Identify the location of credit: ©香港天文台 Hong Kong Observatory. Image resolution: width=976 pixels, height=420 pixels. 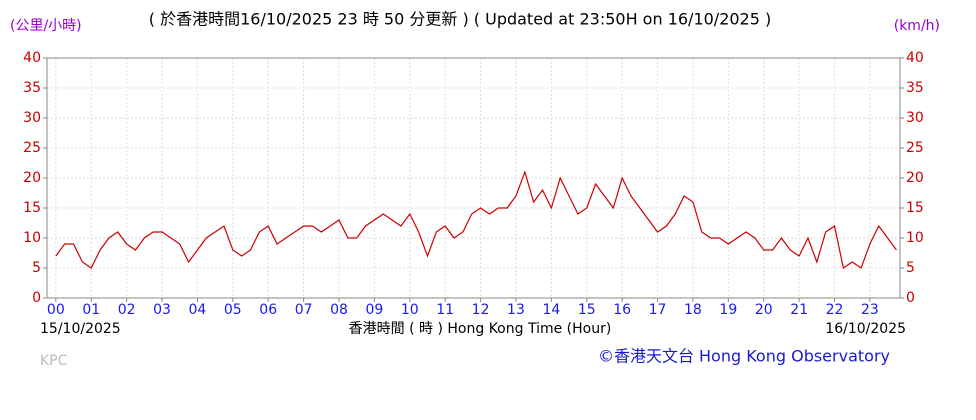
(744, 356).